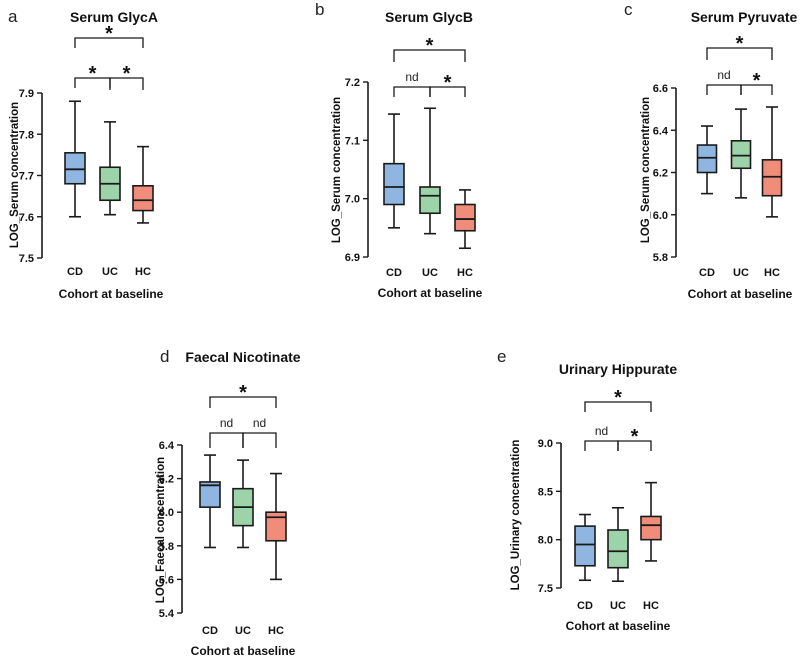 The width and height of the screenshot is (800, 661). What do you see at coordinates (75, 272) in the screenshot?
I see `panel-a-category-label: CD` at bounding box center [75, 272].